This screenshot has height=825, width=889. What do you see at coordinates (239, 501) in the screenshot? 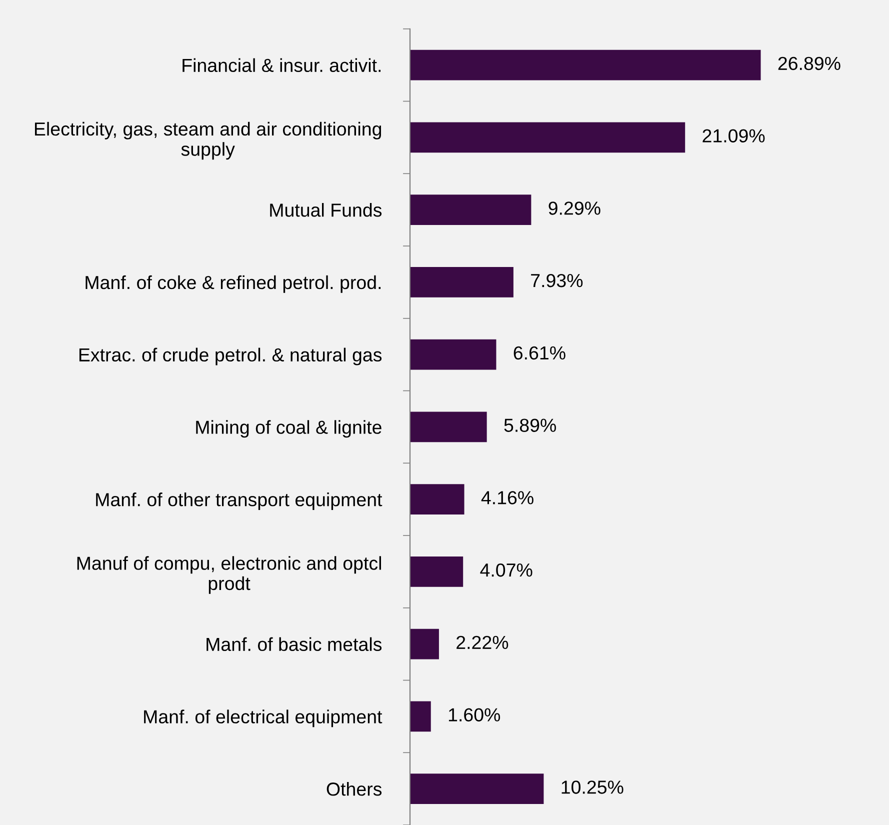
I see `y-tick-label: Manf. of other transport equipment` at bounding box center [239, 501].